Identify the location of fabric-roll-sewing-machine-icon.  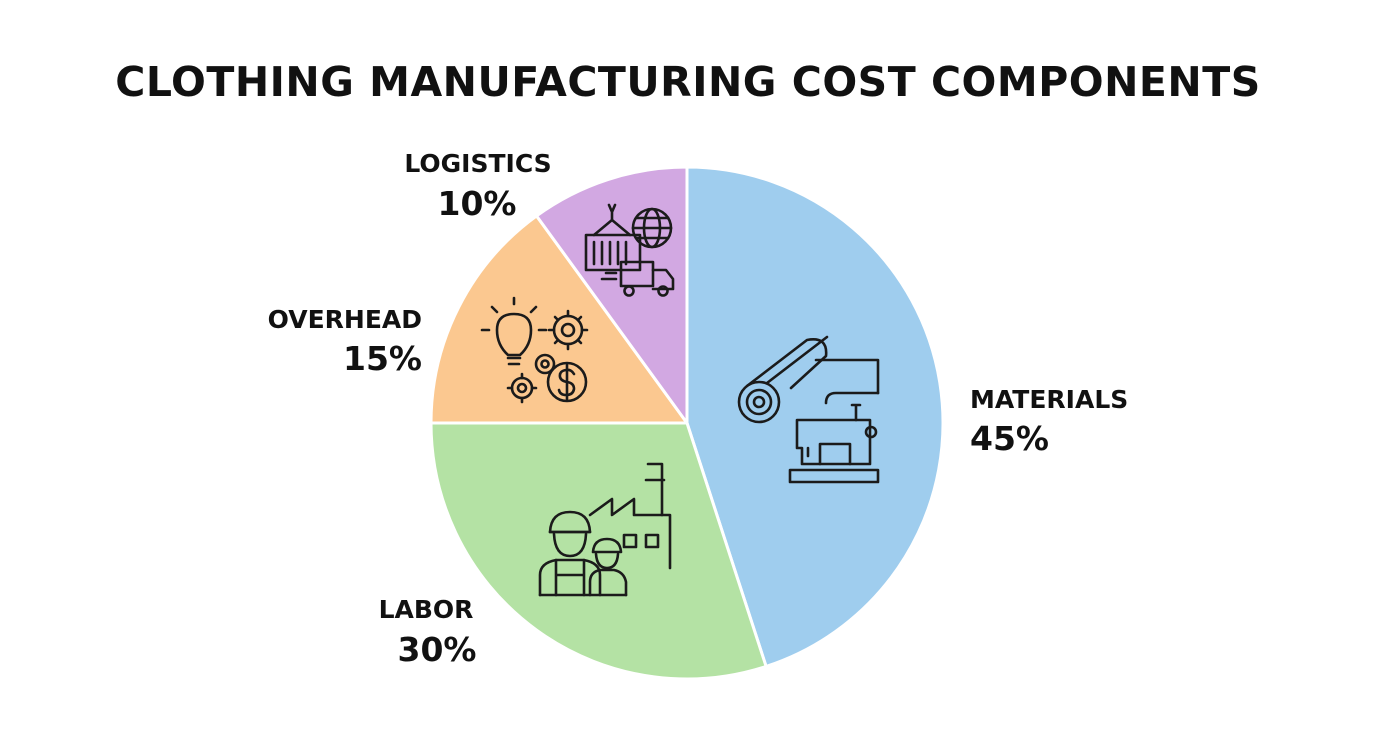
(808, 409).